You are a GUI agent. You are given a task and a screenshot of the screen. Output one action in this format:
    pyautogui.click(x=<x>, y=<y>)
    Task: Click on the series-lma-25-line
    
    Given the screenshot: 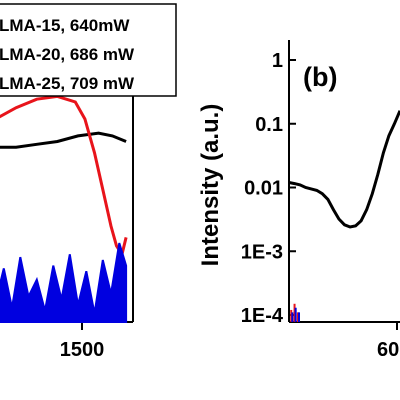 What is the action you would take?
    pyautogui.click(x=64, y=282)
    